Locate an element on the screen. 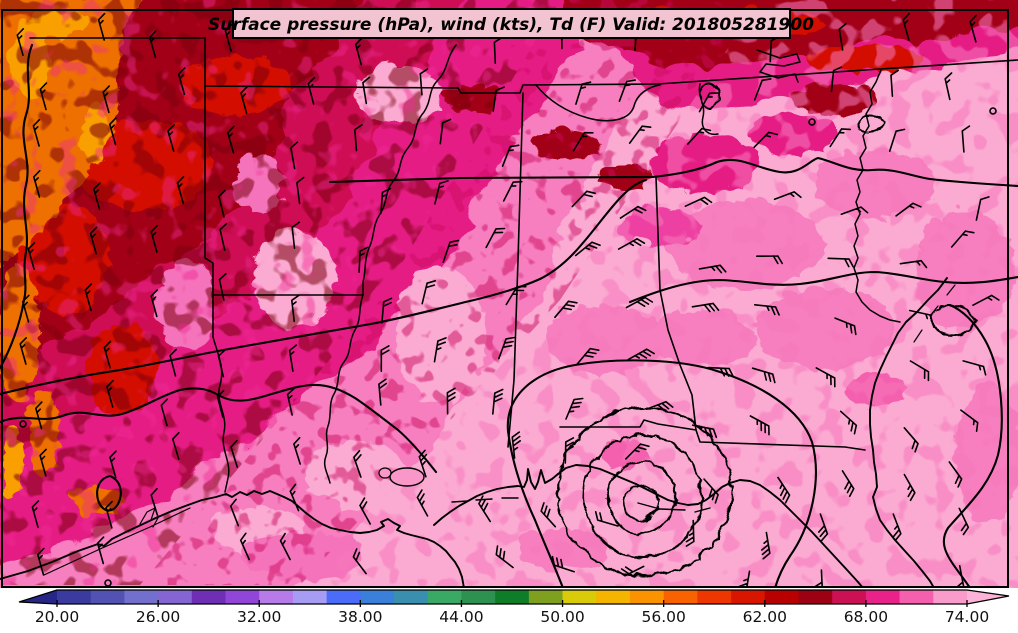 The height and width of the screenshot is (633, 1018). isobar-outer-storm is located at coordinates (661, 473).